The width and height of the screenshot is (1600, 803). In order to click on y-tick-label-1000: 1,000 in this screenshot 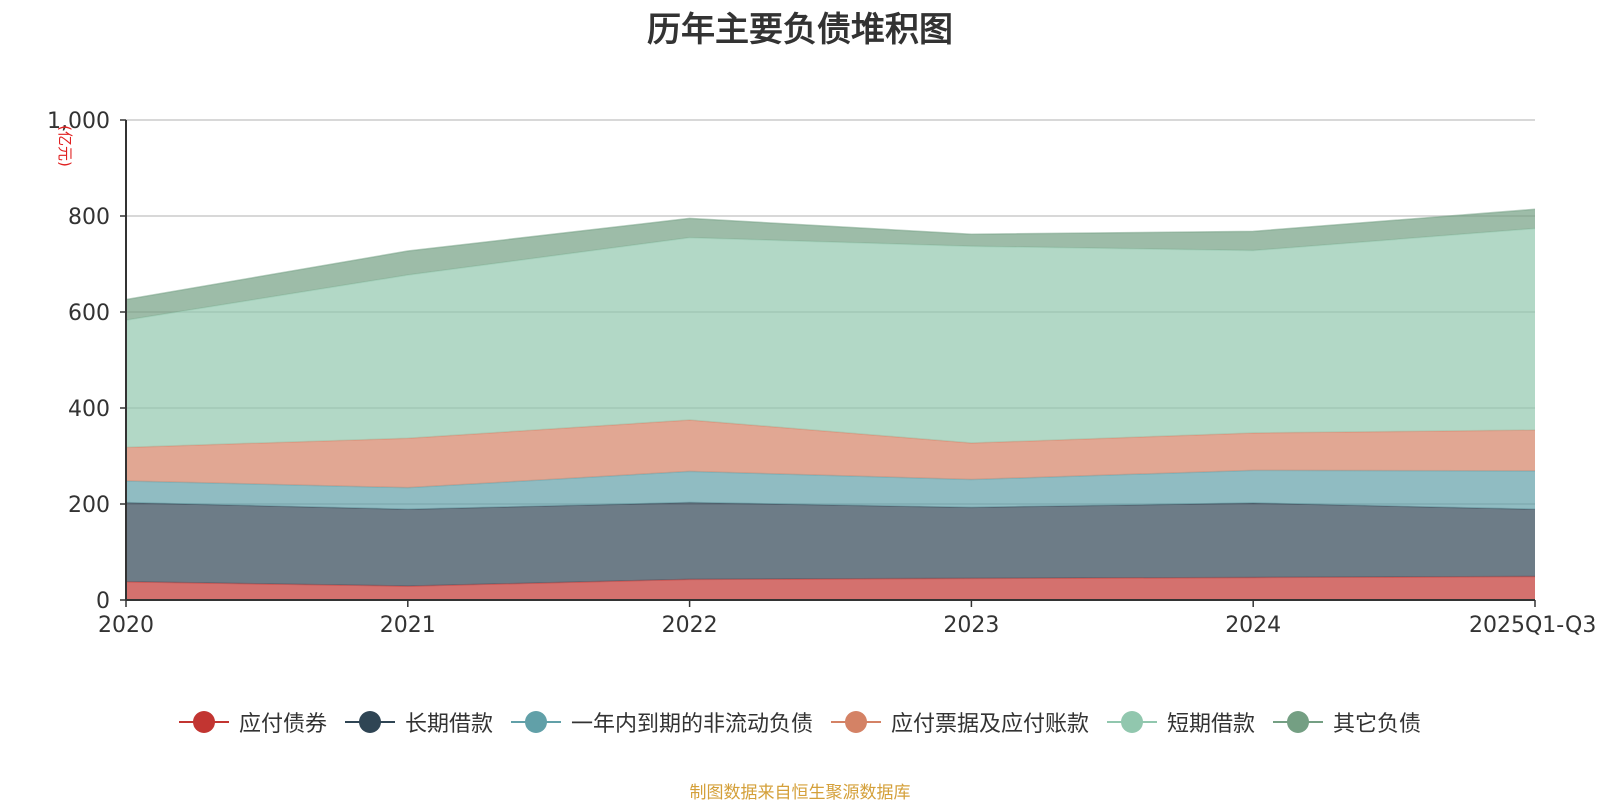, I will do `click(78, 121)`.